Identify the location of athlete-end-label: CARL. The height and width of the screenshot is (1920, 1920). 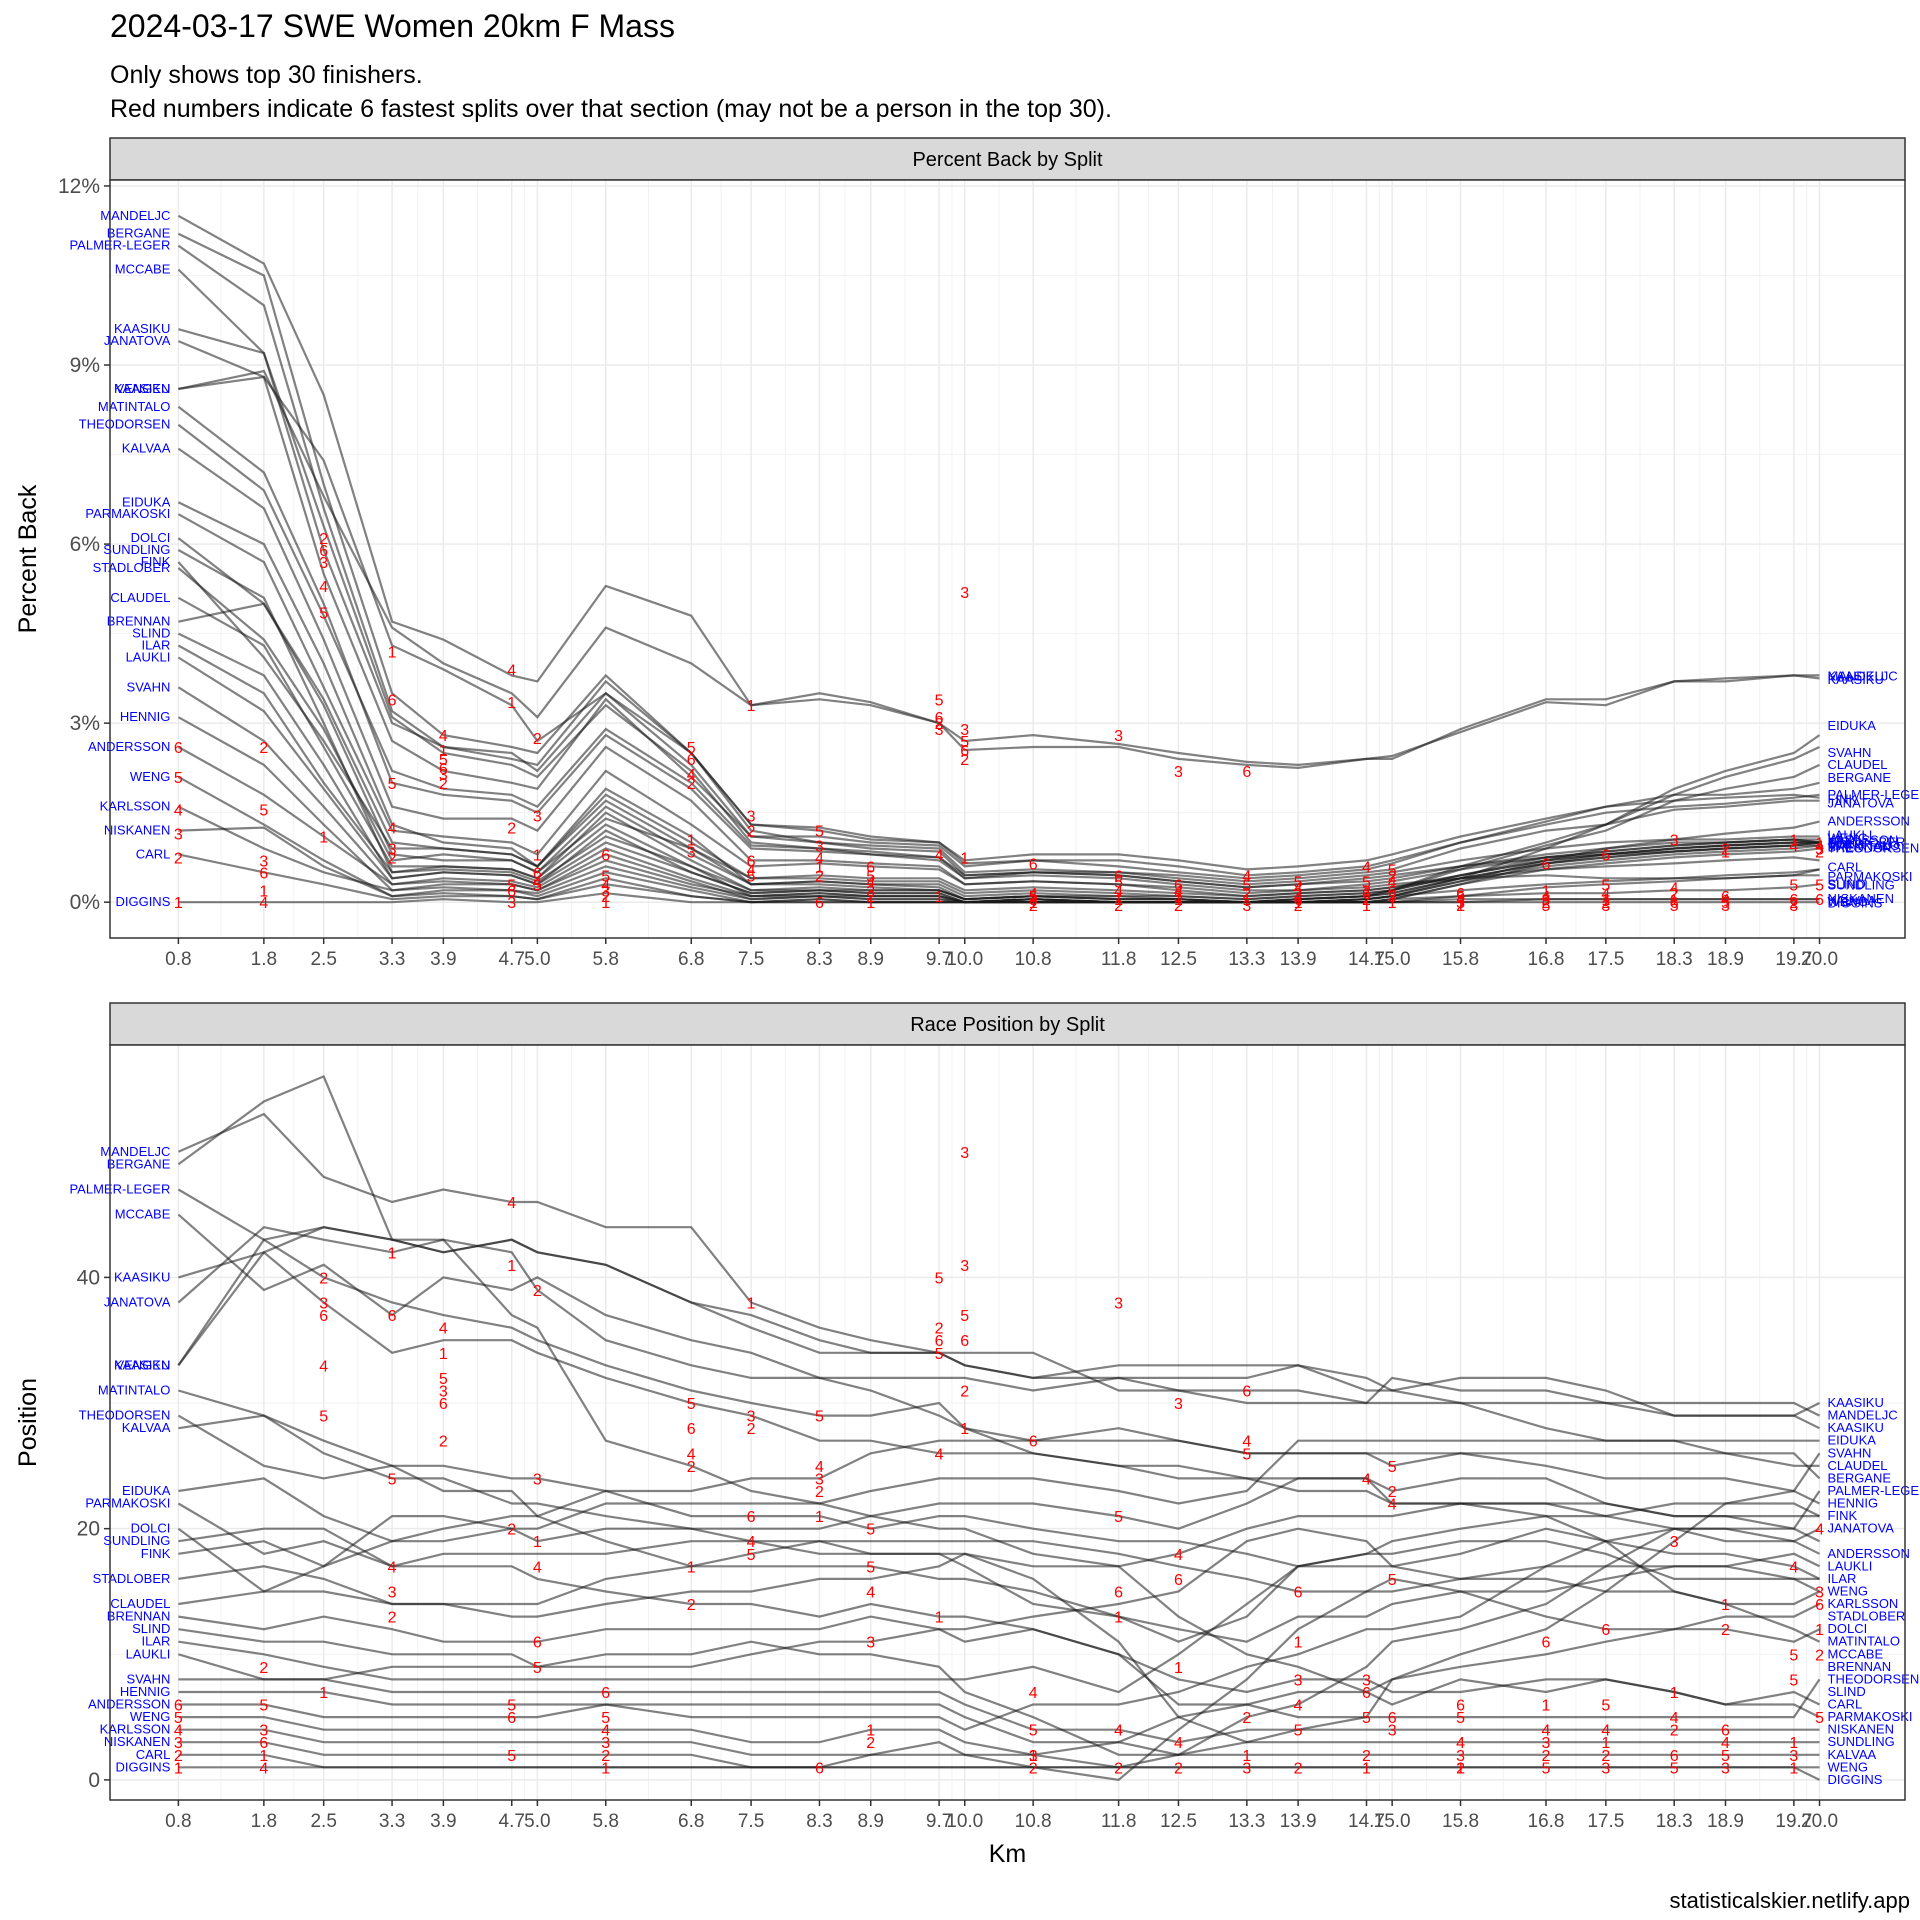
(1845, 867).